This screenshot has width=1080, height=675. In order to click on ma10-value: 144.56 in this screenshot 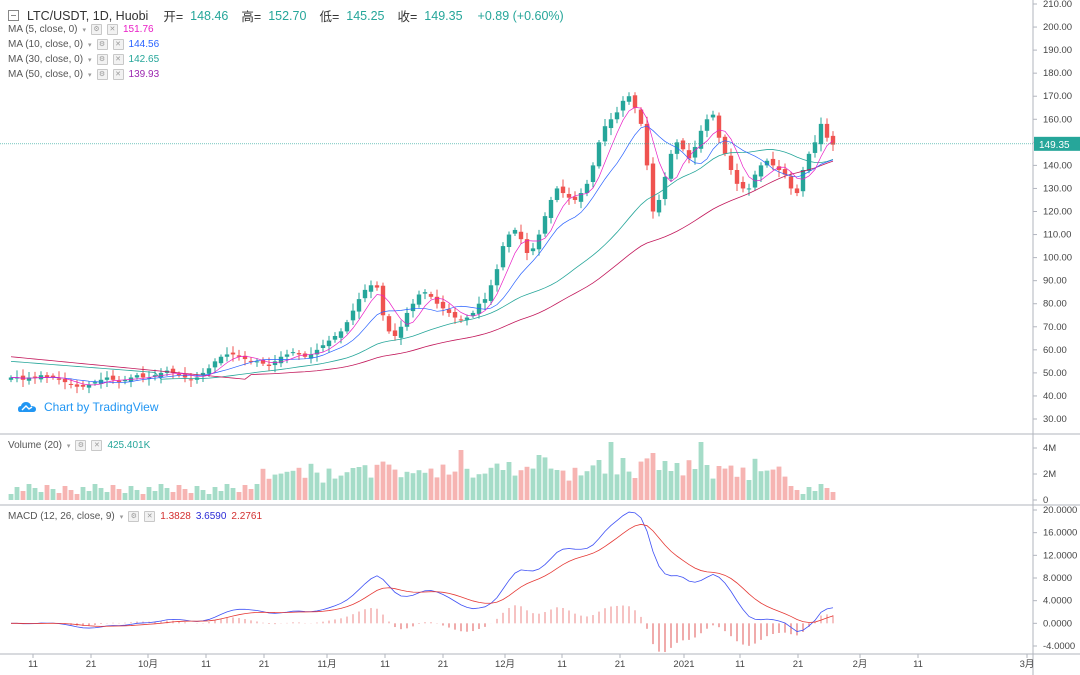, I will do `click(144, 44)`.